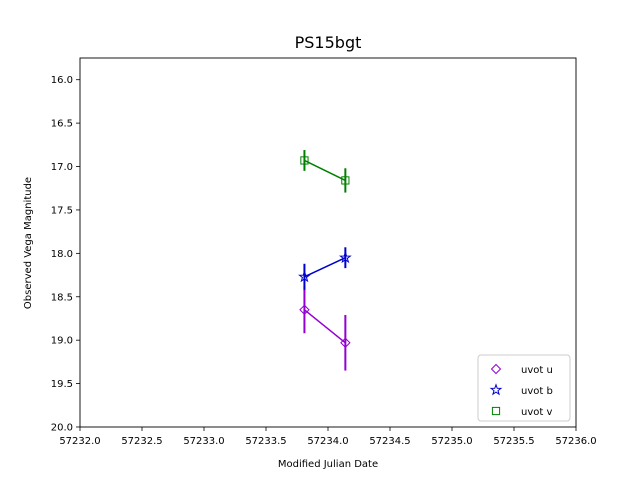 The width and height of the screenshot is (640, 480). Describe the element at coordinates (62, 210) in the screenshot. I see `y-tick-label: 17.5` at that location.